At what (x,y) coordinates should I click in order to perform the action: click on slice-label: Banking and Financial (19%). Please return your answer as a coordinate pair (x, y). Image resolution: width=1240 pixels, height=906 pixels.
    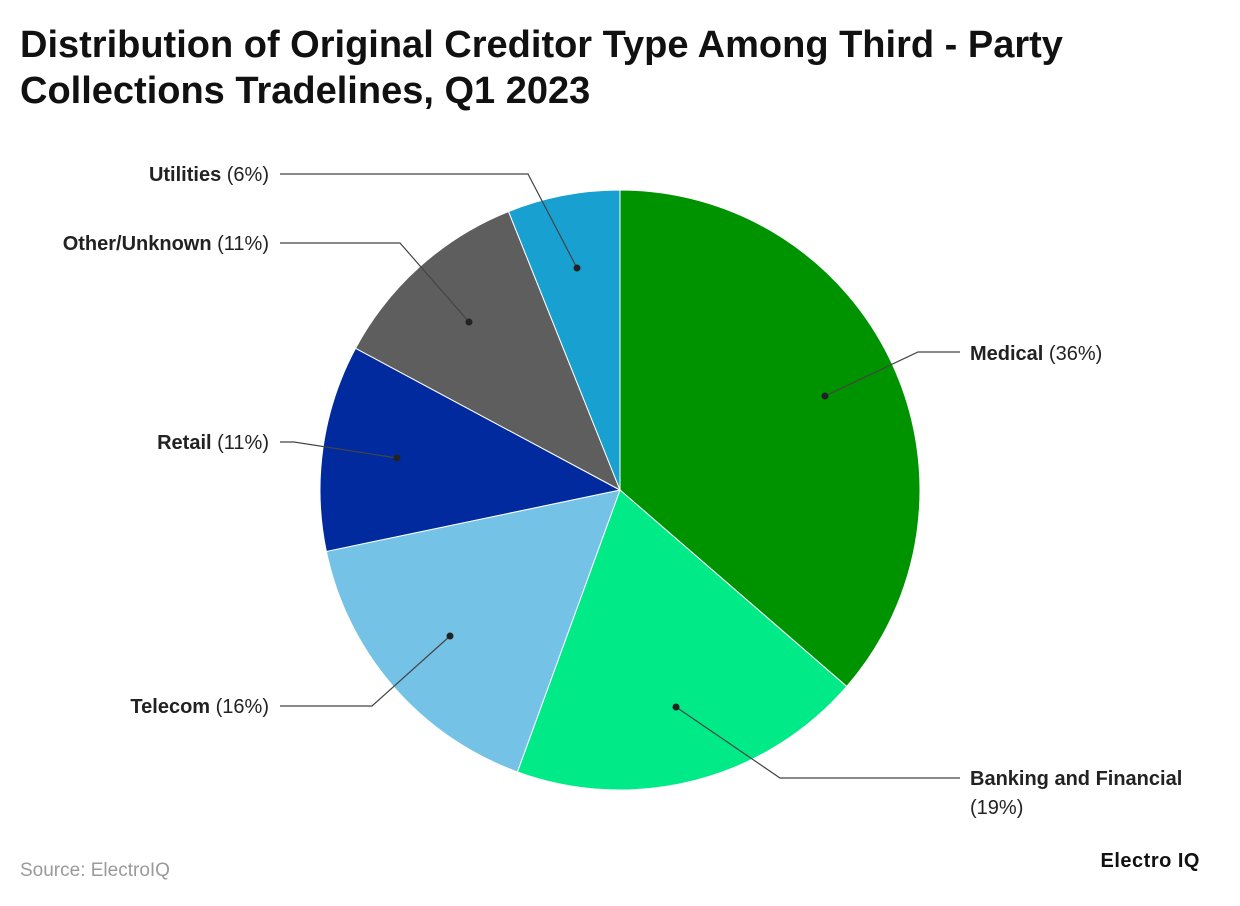
    Looking at the image, I should click on (1076, 793).